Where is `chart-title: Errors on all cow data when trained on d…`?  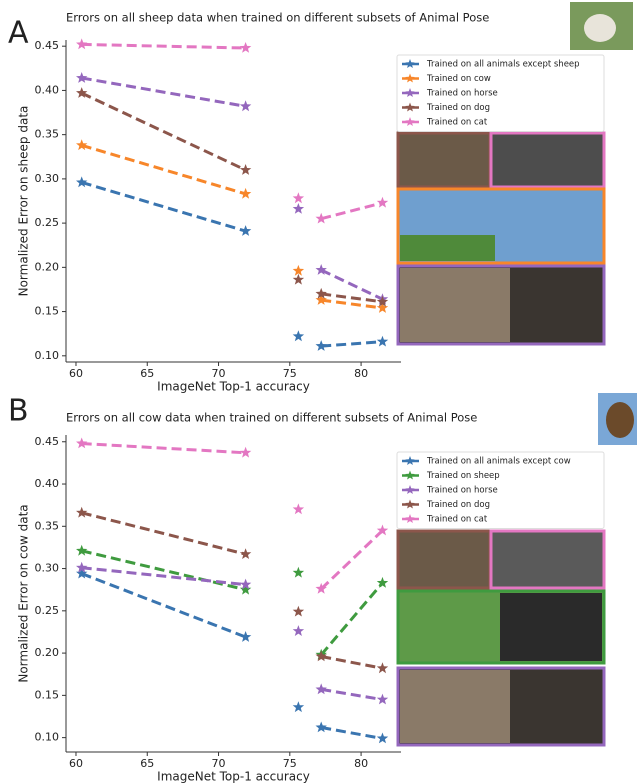
chart-title: Errors on all cow data when trained on d… is located at coordinates (271, 418).